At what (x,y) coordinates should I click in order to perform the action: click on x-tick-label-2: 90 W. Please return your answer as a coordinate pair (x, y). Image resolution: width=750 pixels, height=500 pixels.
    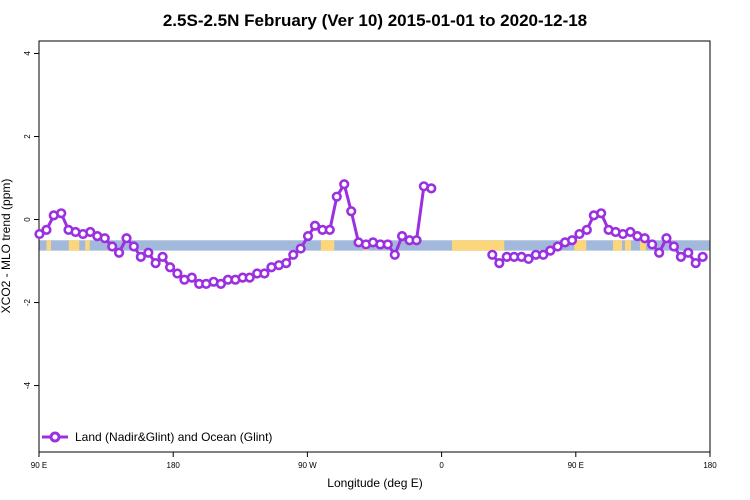
    Looking at the image, I should click on (307, 465).